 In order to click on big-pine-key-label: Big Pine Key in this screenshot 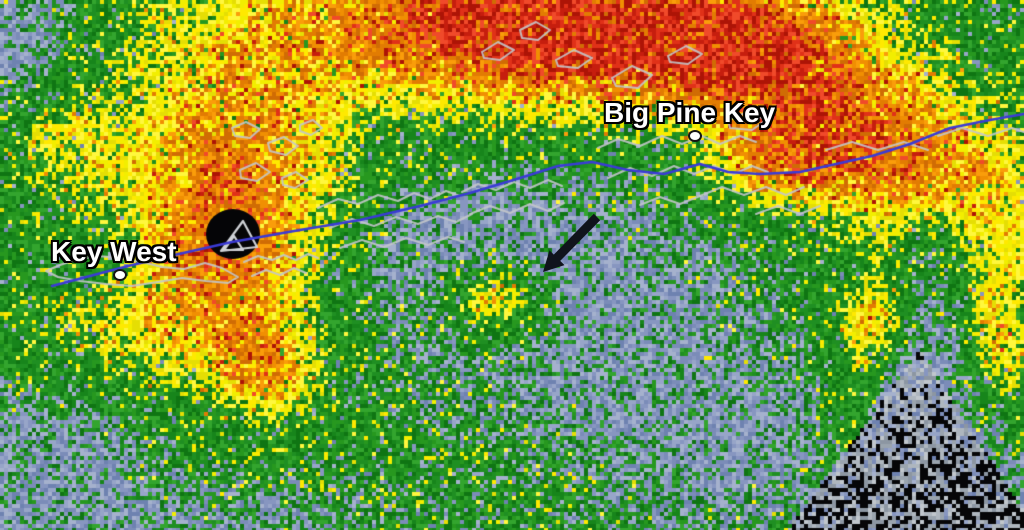, I will do `click(690, 112)`.